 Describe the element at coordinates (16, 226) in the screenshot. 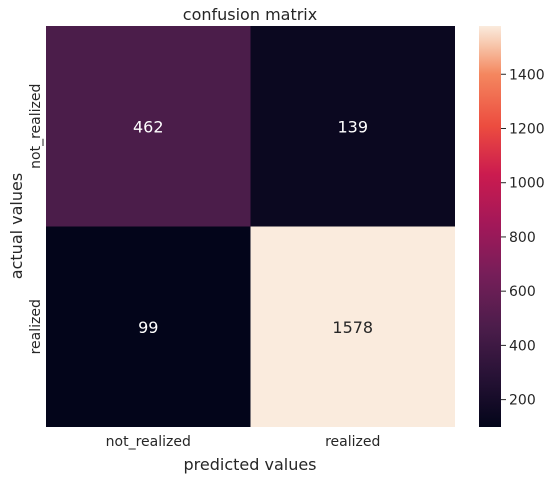

I see `y-axis-label: actual values` at that location.